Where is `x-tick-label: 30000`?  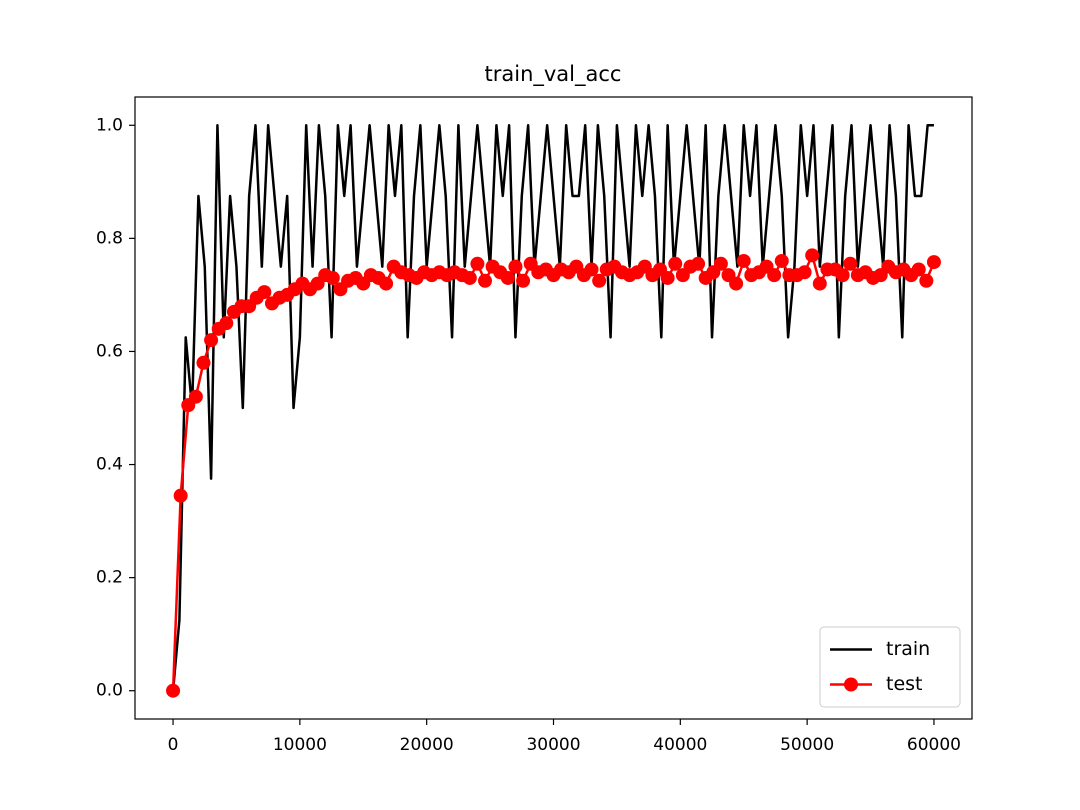 x-tick-label: 30000 is located at coordinates (553, 745).